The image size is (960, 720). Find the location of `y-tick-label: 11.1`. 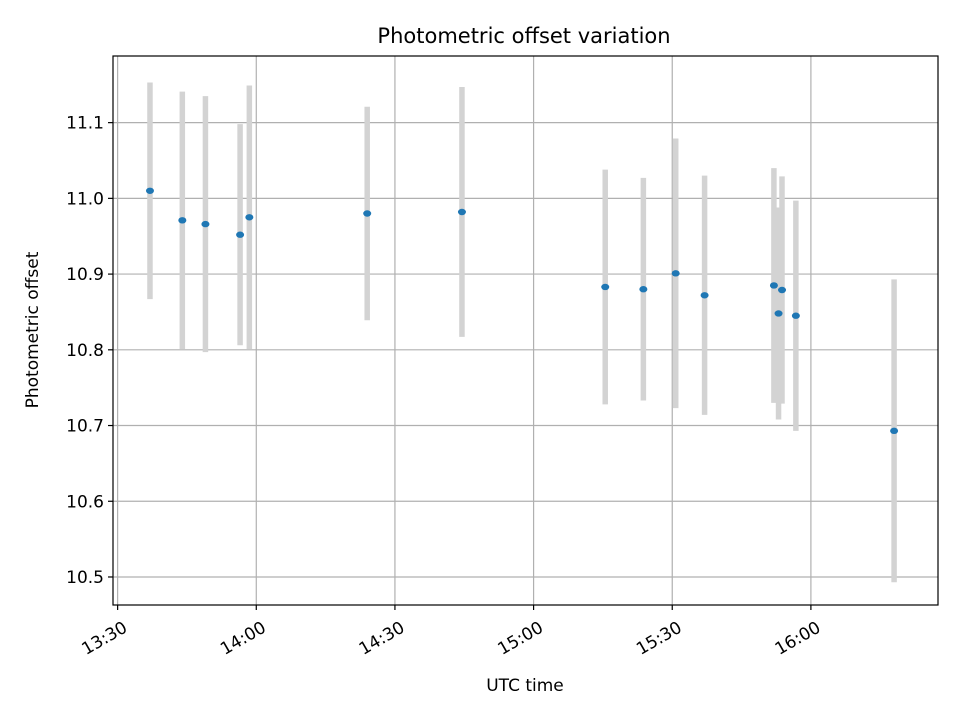

y-tick-label: 11.1 is located at coordinates (85, 124).